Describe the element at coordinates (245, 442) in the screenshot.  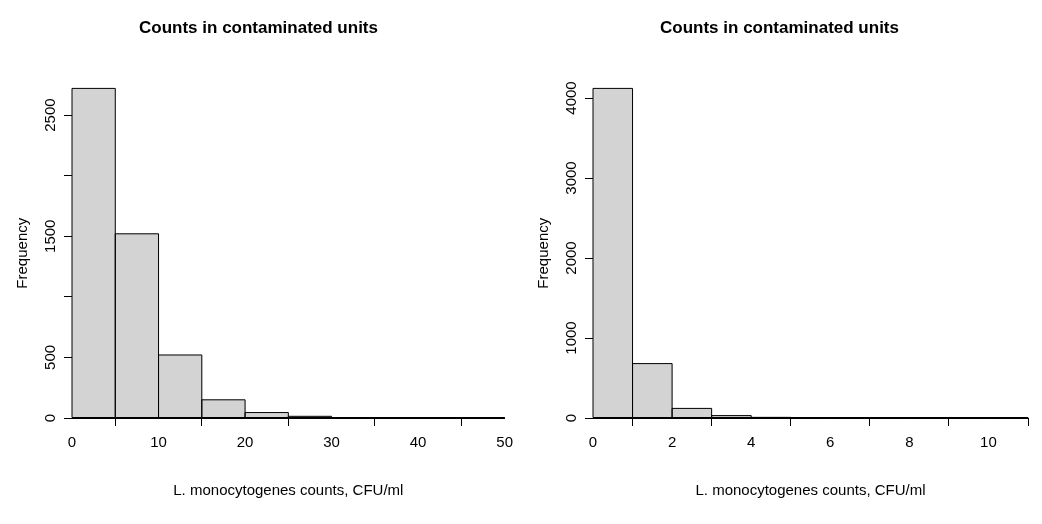
I see `x-tick-label: 20` at that location.